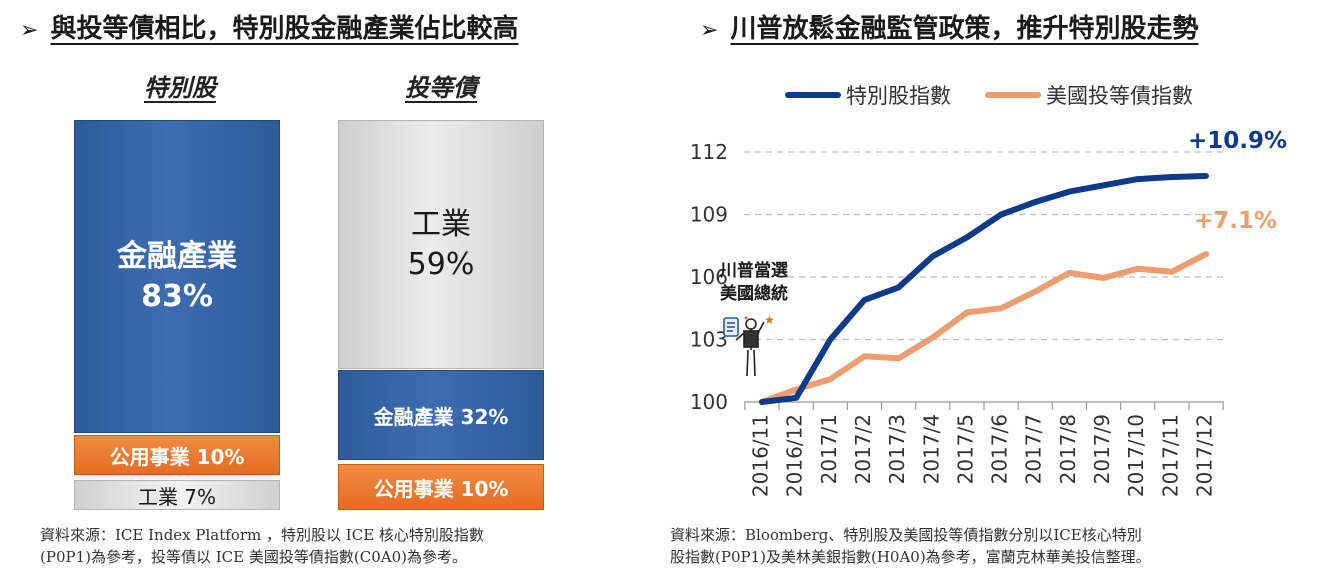 The height and width of the screenshot is (574, 1320). I want to click on ig-financials-segment: 金融產業 32%, so click(441, 415).